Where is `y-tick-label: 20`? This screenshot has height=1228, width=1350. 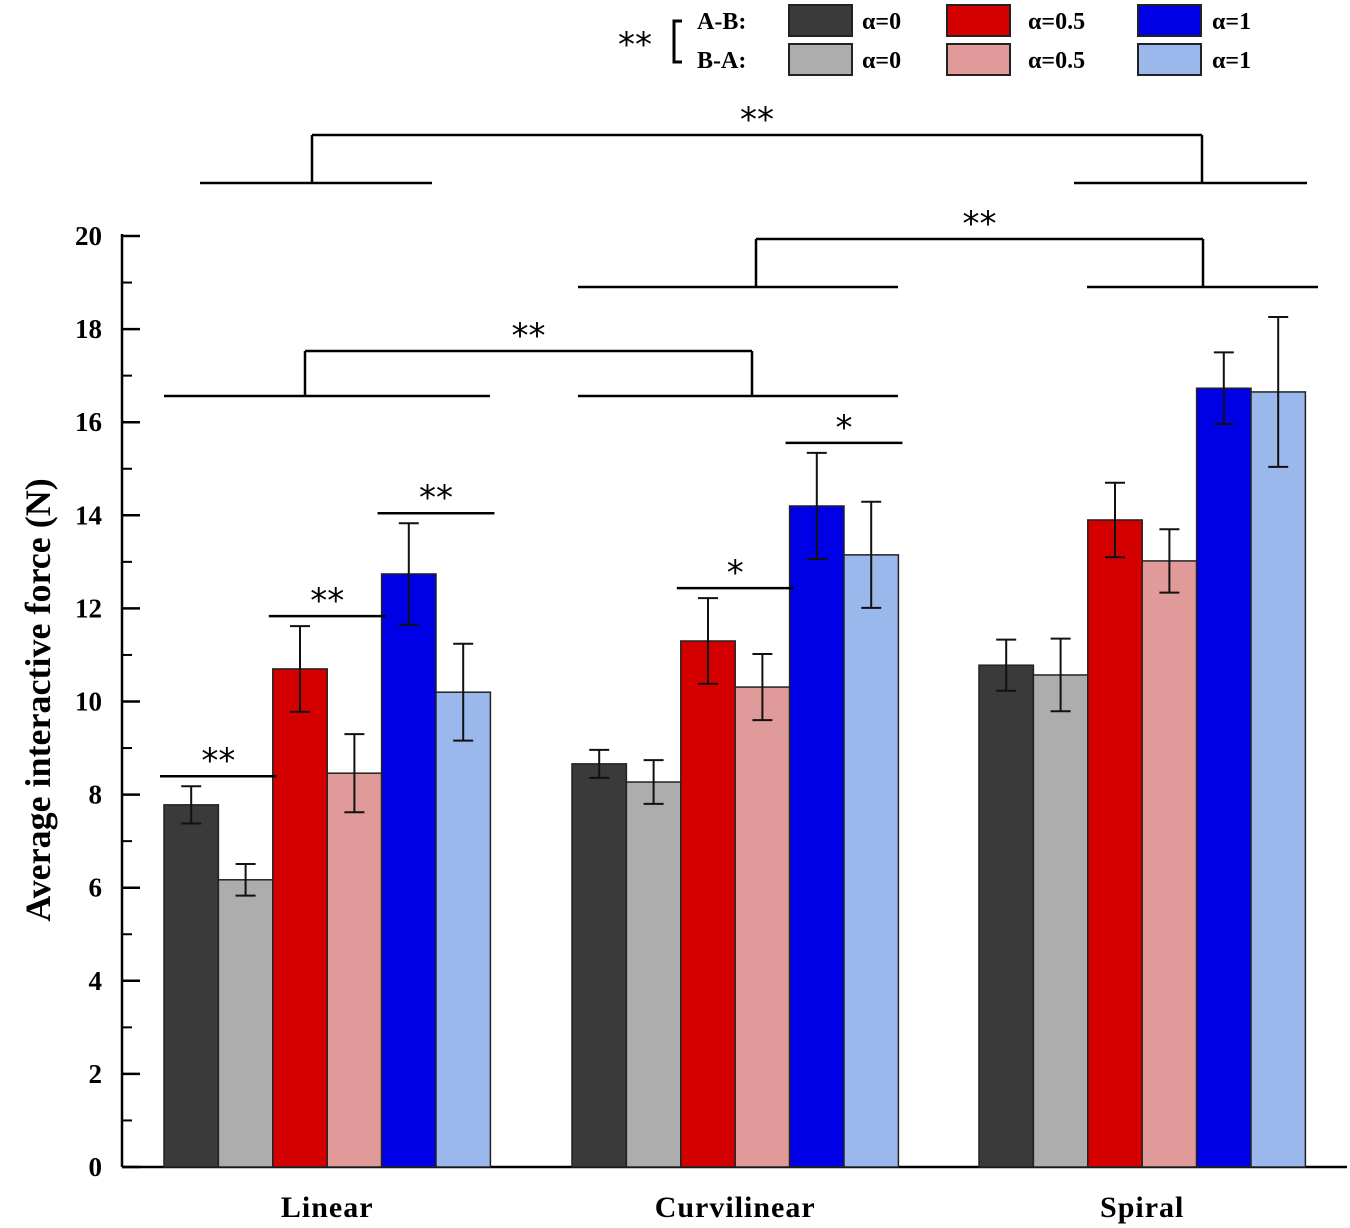 y-tick-label: 20 is located at coordinates (88, 236).